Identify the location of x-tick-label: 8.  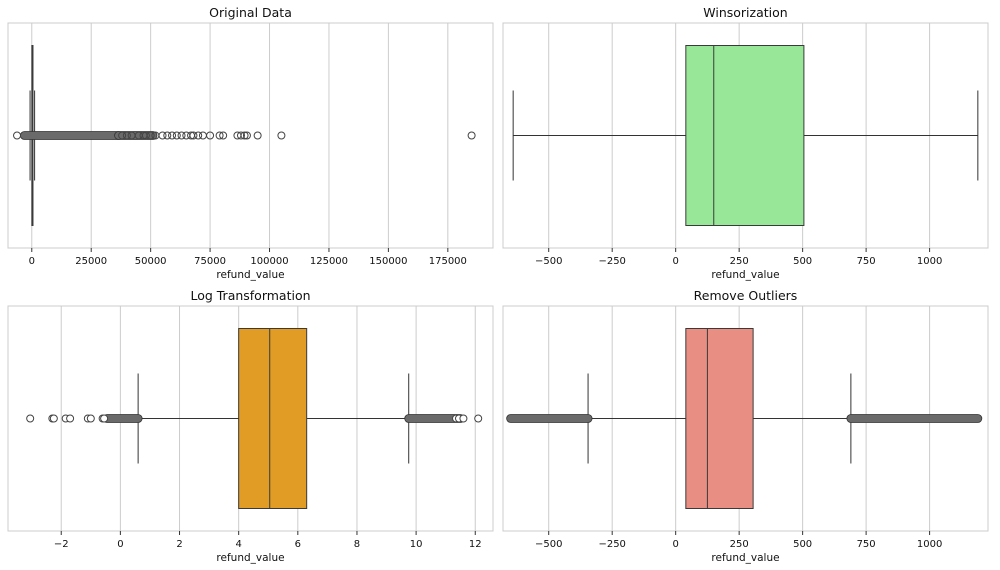
(357, 544).